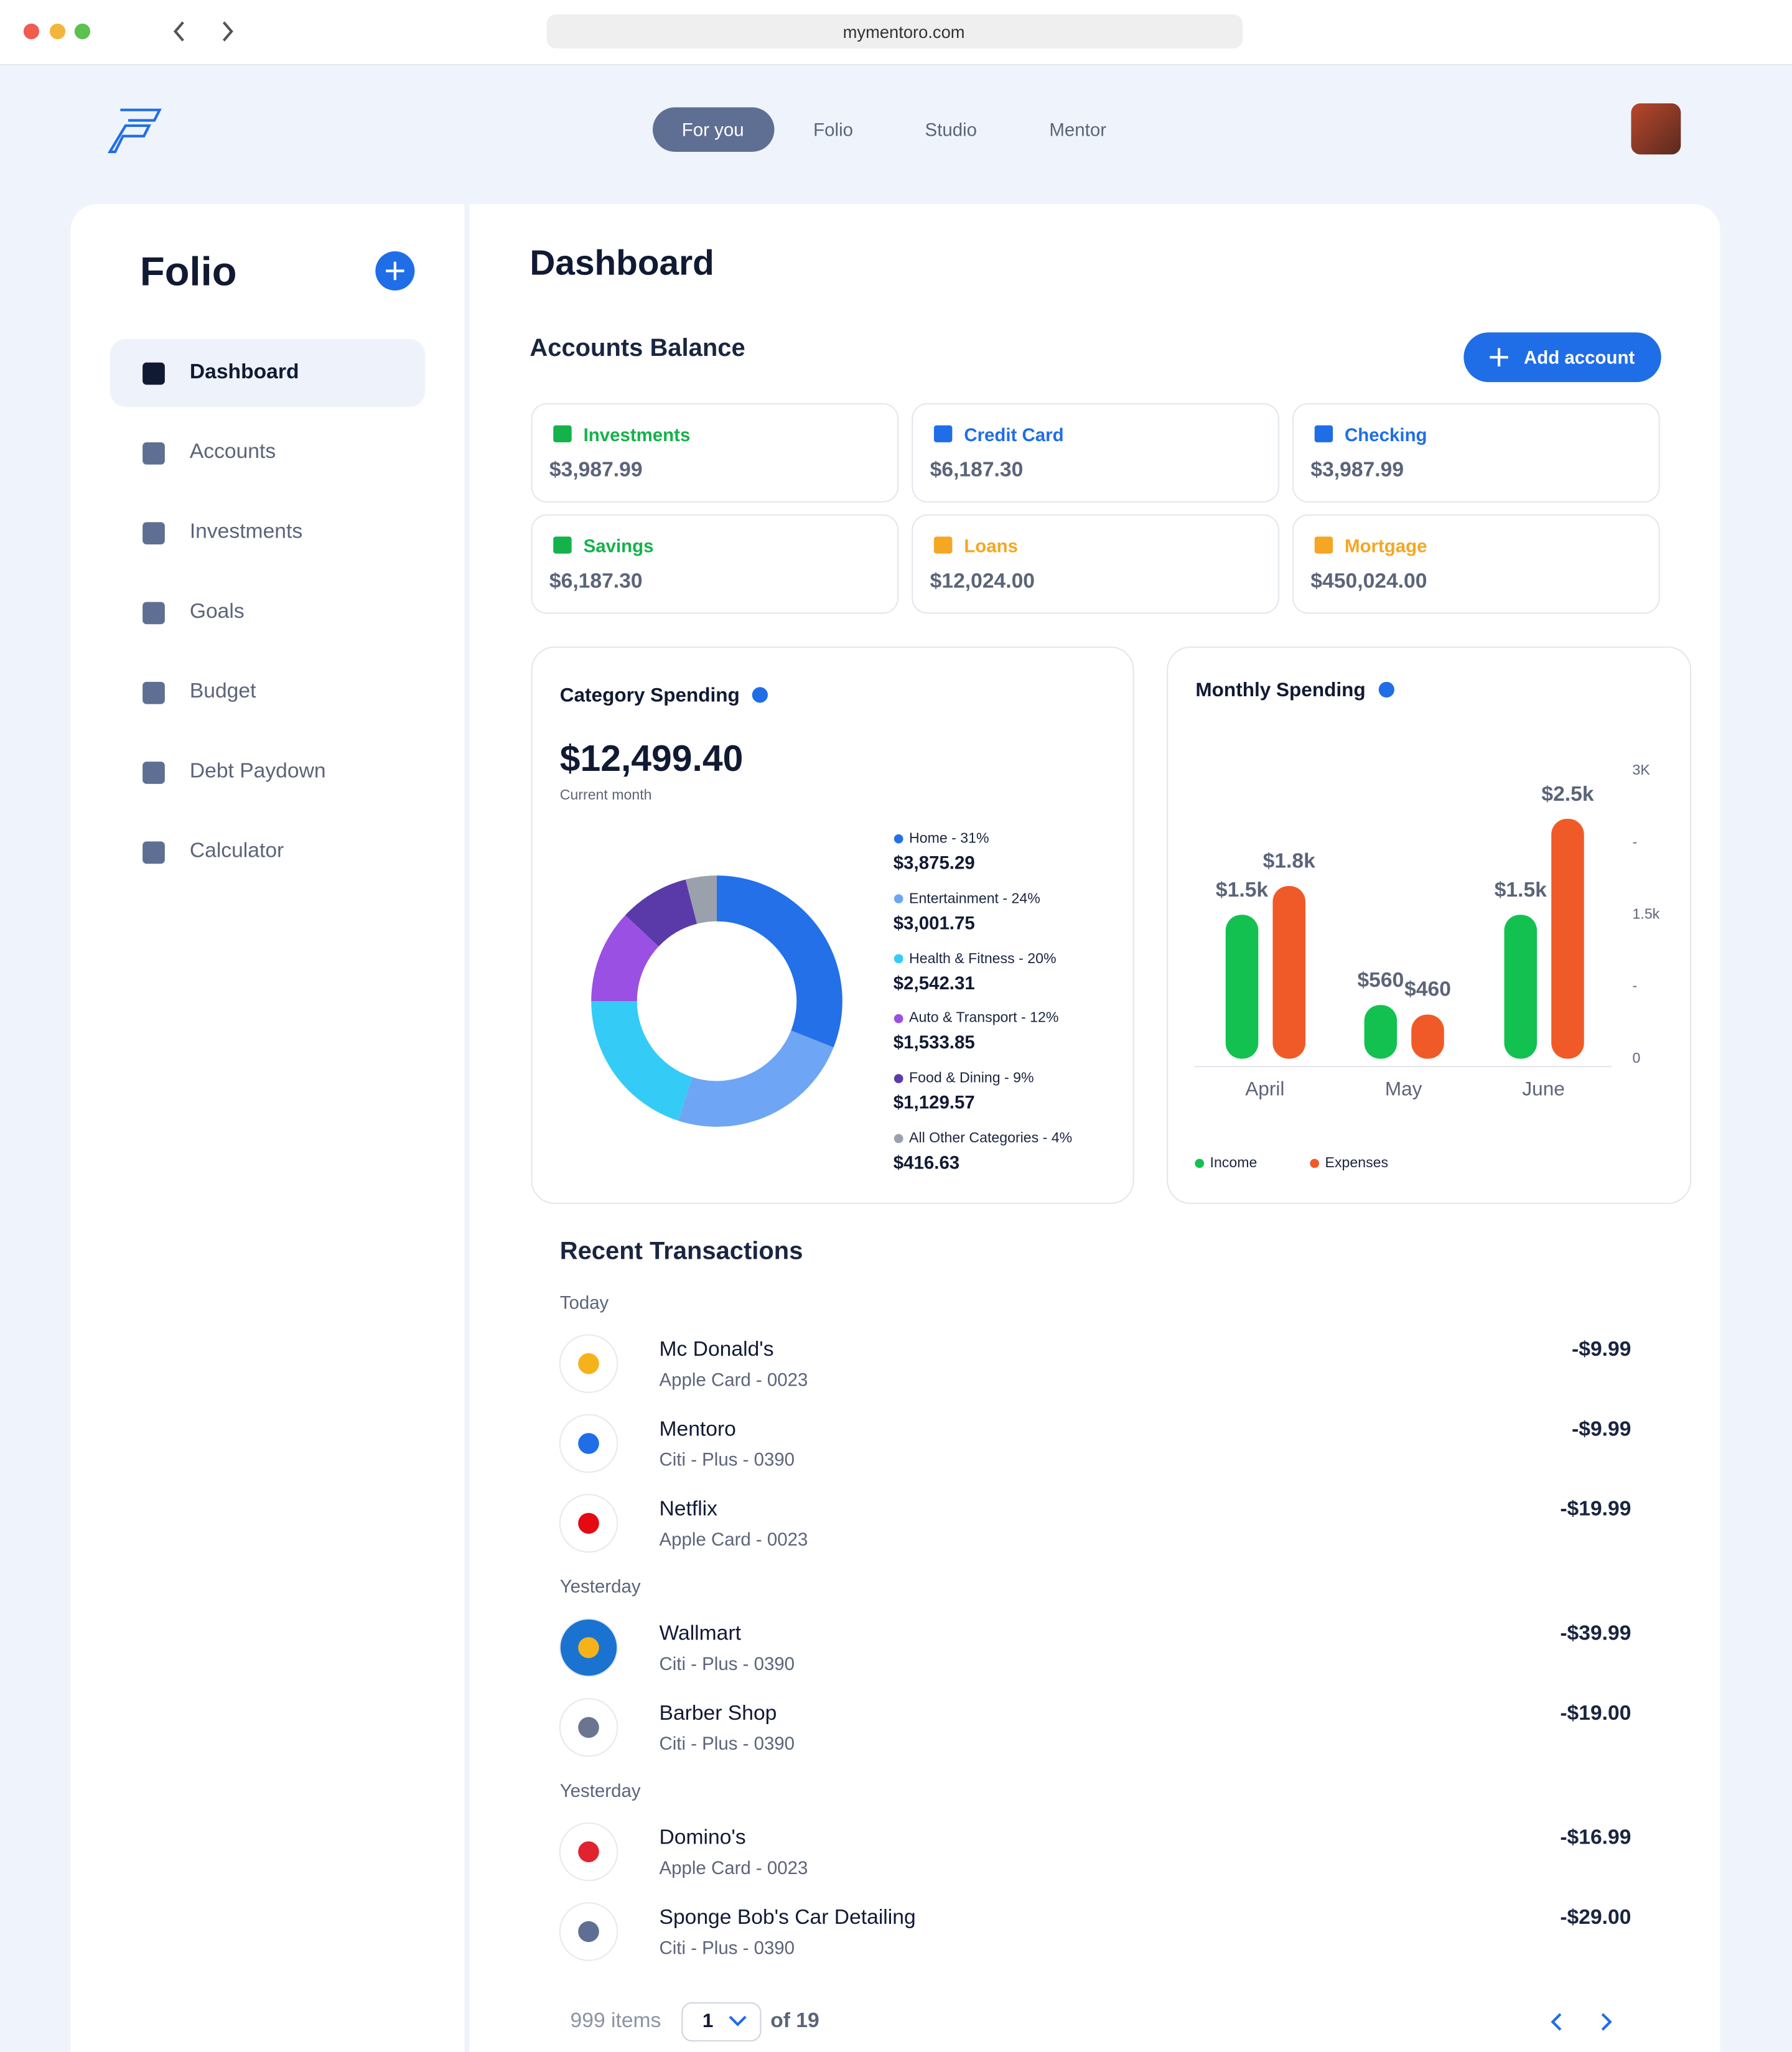 The width and height of the screenshot is (1792, 2052). Describe the element at coordinates (244, 372) in the screenshot. I see `menu-item: Dashboard` at that location.